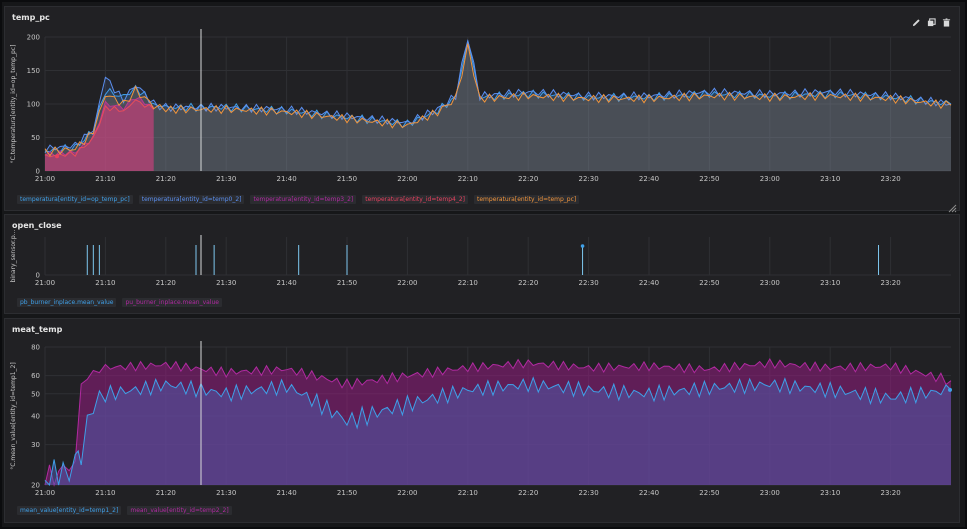 Image resolution: width=967 pixels, height=529 pixels. Describe the element at coordinates (31, 17) in the screenshot. I see `panel-title: temp_pc` at that location.